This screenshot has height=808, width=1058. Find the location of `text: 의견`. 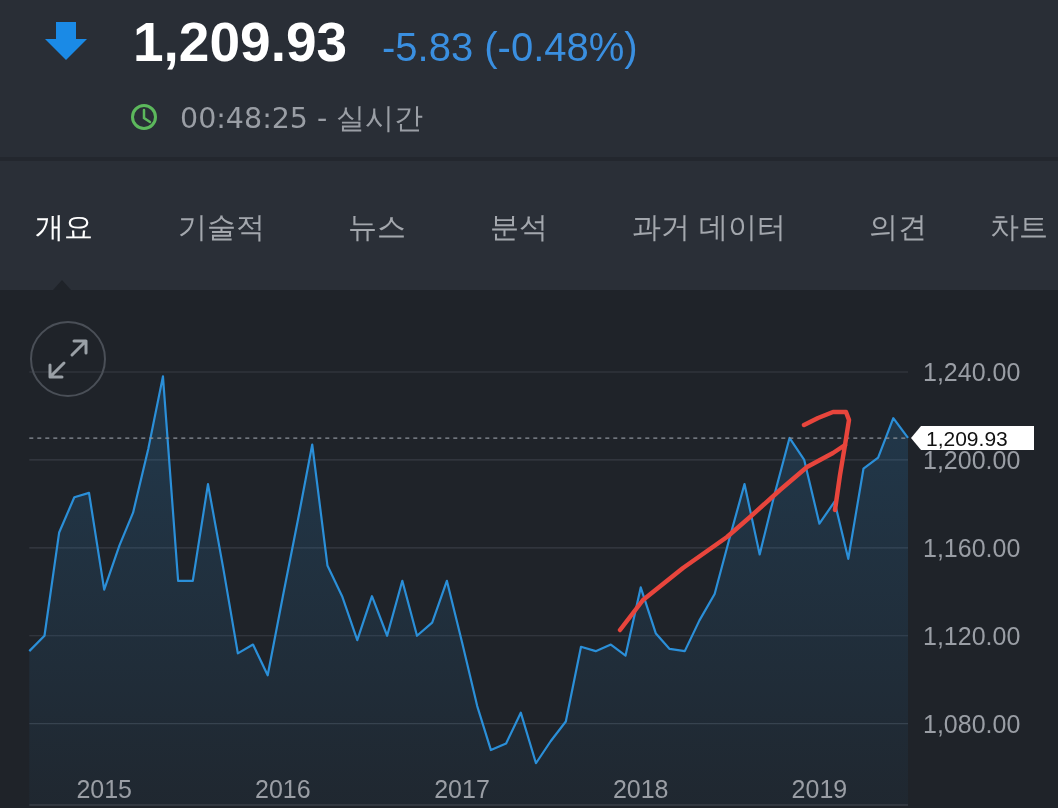

text: 의견 is located at coordinates (898, 227).